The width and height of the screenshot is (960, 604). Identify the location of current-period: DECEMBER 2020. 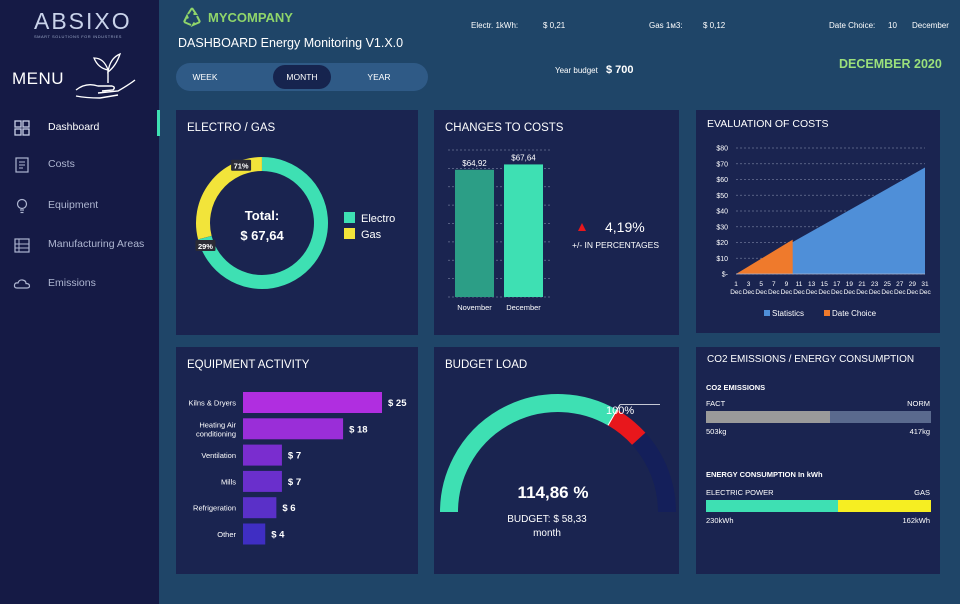
(890, 64).